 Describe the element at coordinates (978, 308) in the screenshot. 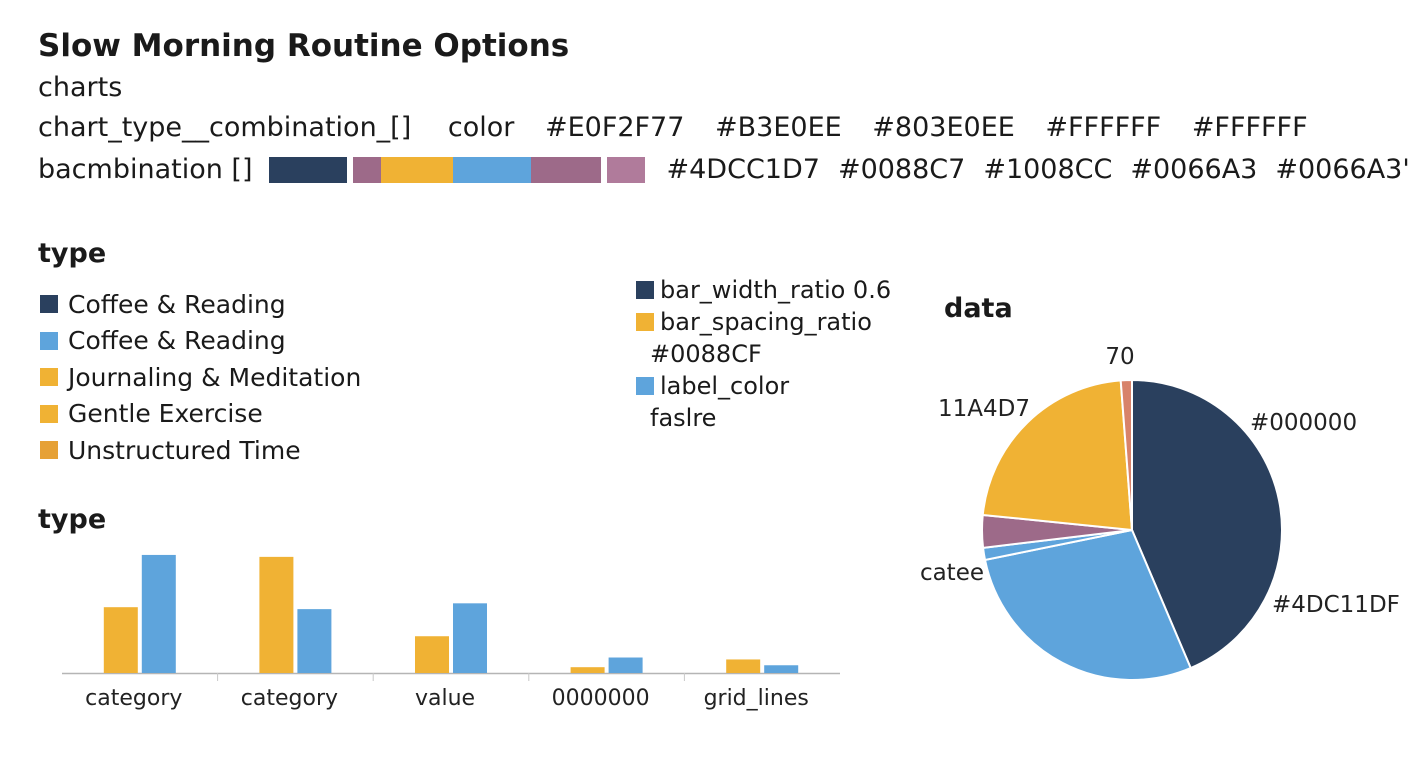

I see `pie-chart-heading: data` at that location.